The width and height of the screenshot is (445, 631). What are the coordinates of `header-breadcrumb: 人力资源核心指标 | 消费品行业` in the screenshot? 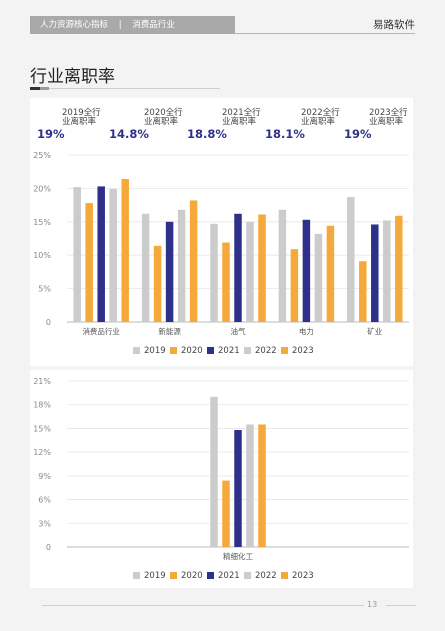 It's located at (107, 24).